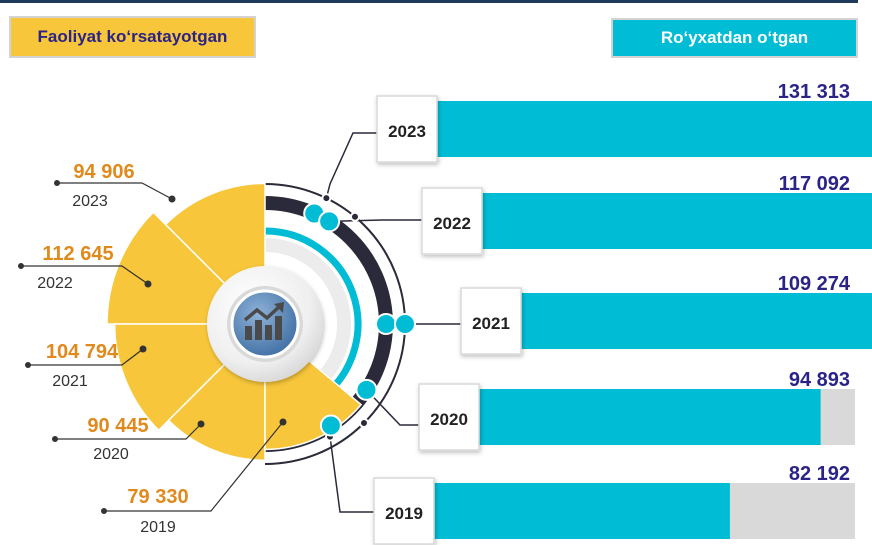 This screenshot has width=872, height=545. Describe the element at coordinates (201, 424) in the screenshot. I see `active-leader-end-2020` at that location.